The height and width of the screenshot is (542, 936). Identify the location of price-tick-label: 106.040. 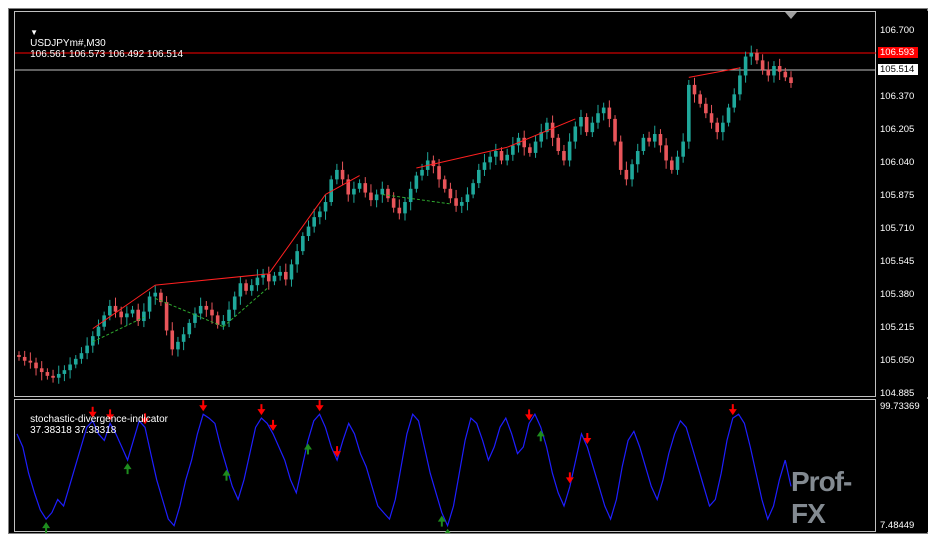
(897, 162).